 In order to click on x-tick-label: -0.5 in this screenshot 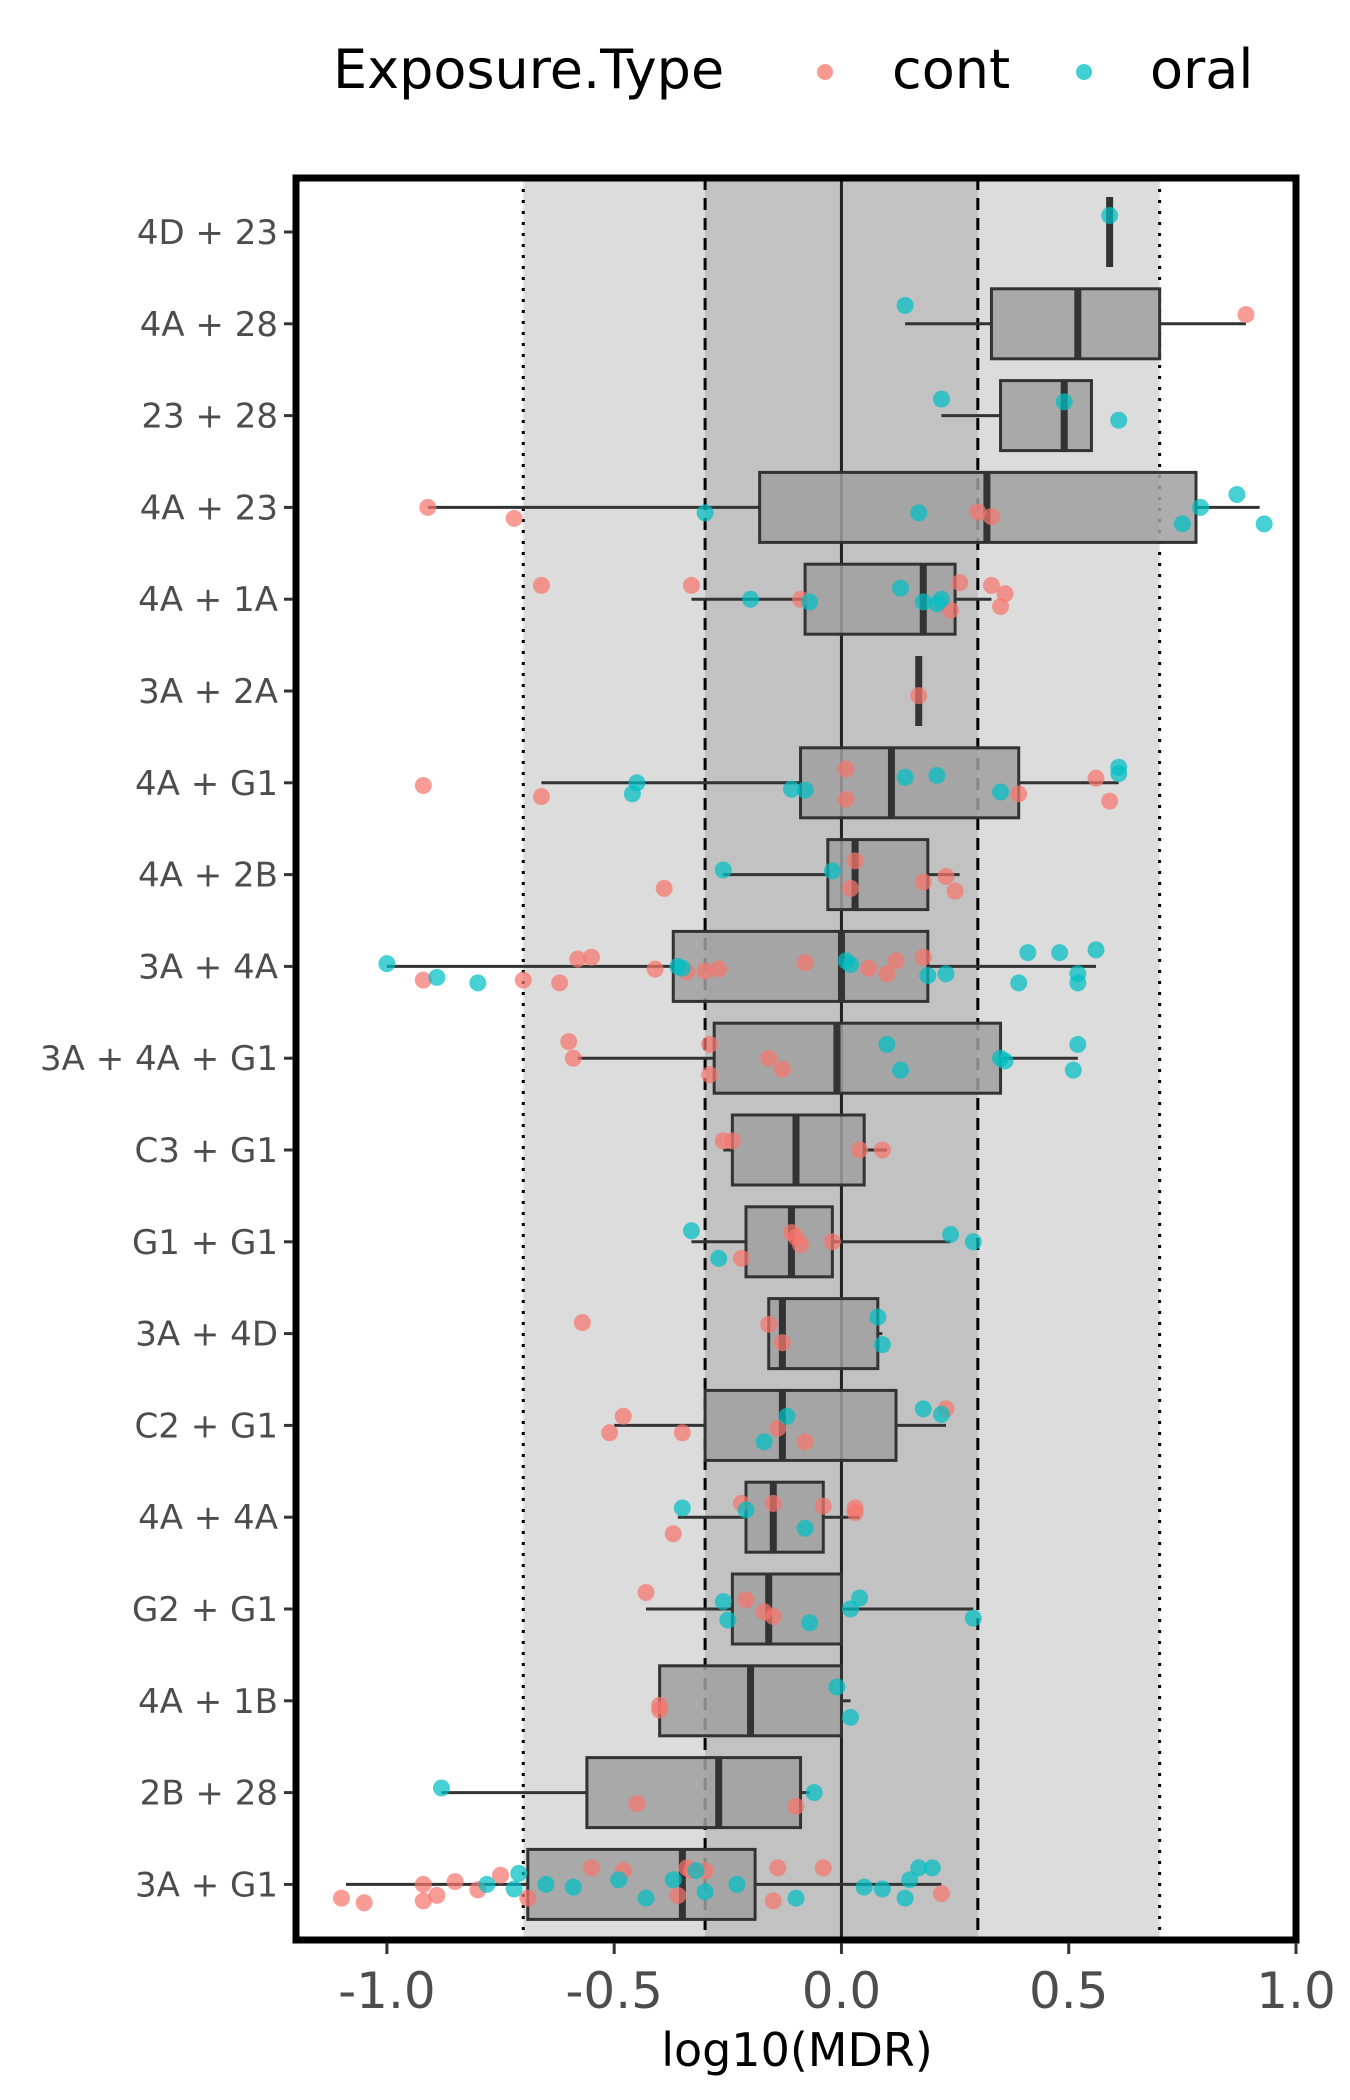, I will do `click(614, 1991)`.